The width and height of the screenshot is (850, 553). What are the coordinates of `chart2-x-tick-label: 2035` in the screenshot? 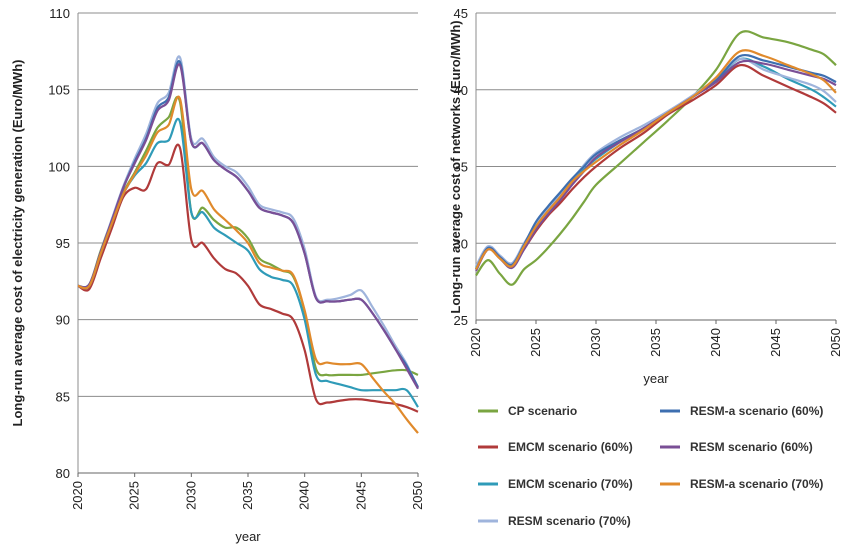 It's located at (655, 342).